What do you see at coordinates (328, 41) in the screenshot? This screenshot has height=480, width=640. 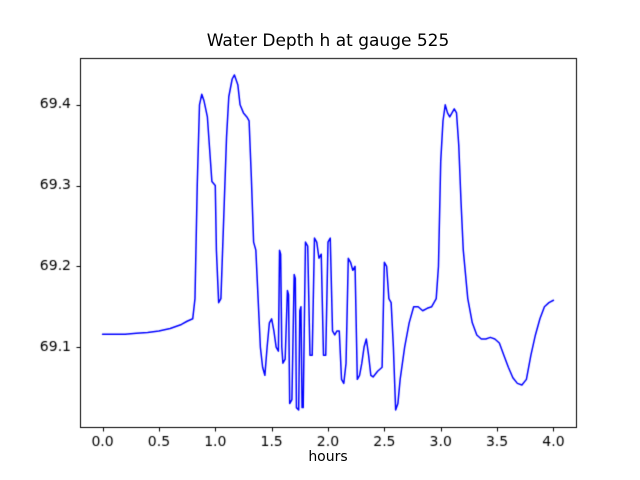 I see `chart-title: Water Depth h at gauge 525` at bounding box center [328, 41].